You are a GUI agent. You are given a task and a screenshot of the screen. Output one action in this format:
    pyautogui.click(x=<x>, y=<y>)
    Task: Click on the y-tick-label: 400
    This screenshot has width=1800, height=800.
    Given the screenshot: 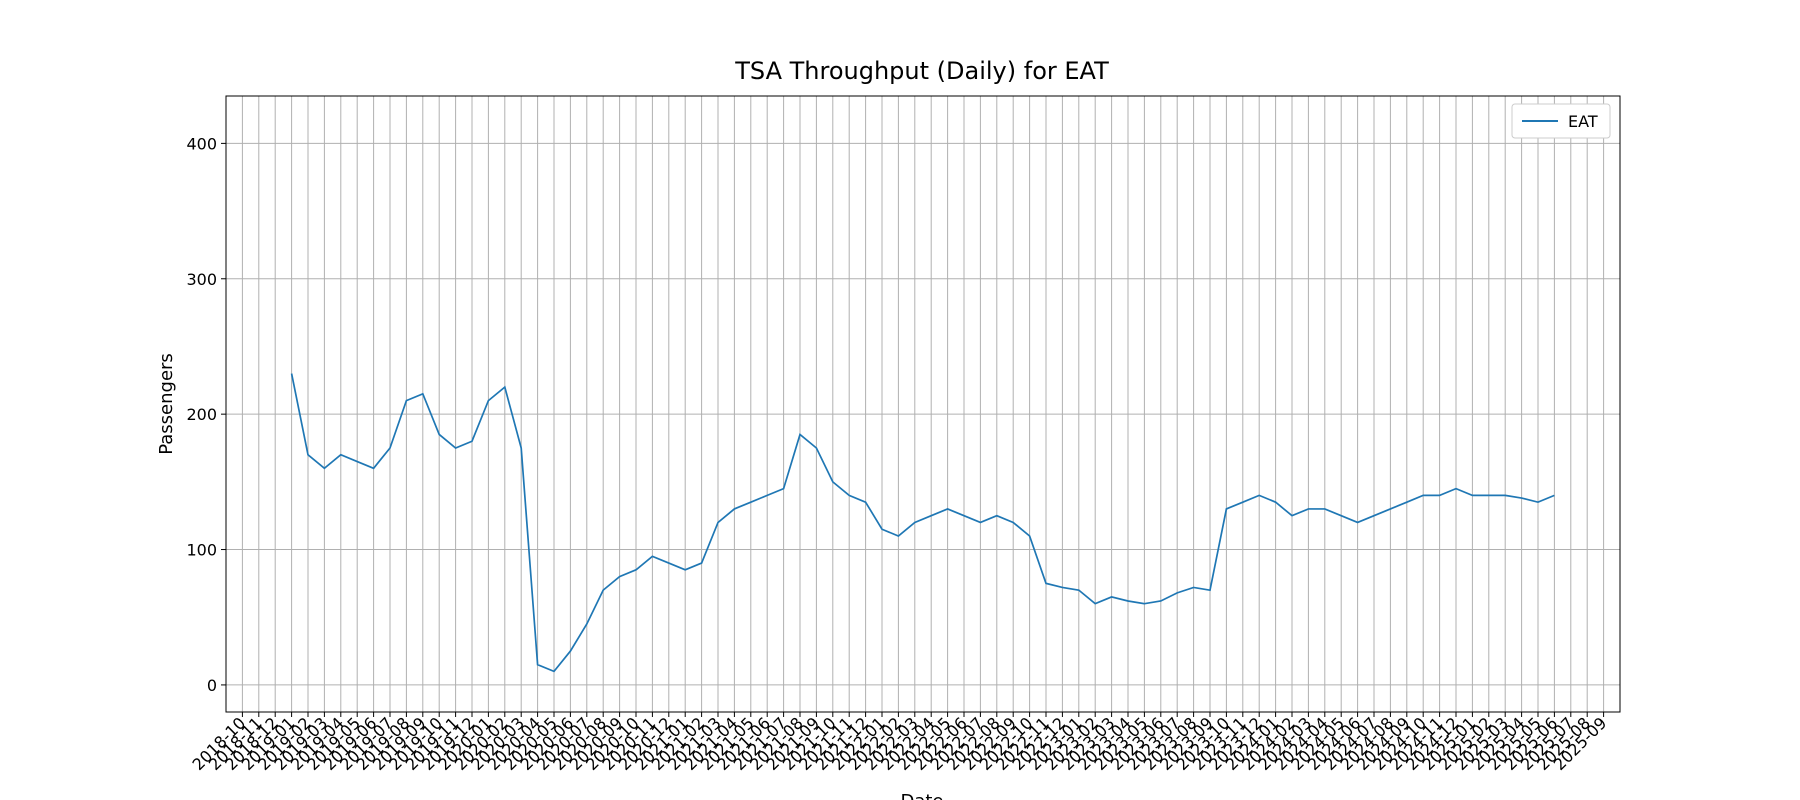 What is the action you would take?
    pyautogui.click(x=201, y=143)
    